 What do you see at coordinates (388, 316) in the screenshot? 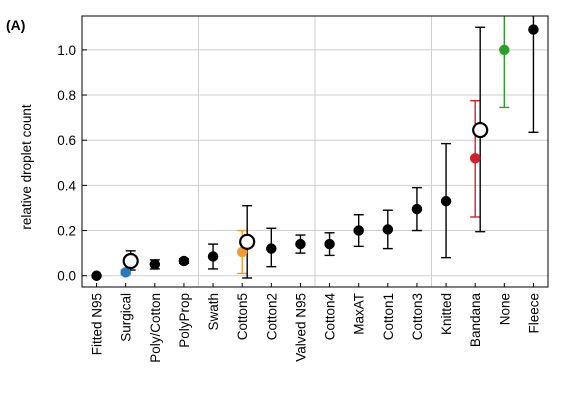
I see `x-tick-label: Cotton1` at bounding box center [388, 316].